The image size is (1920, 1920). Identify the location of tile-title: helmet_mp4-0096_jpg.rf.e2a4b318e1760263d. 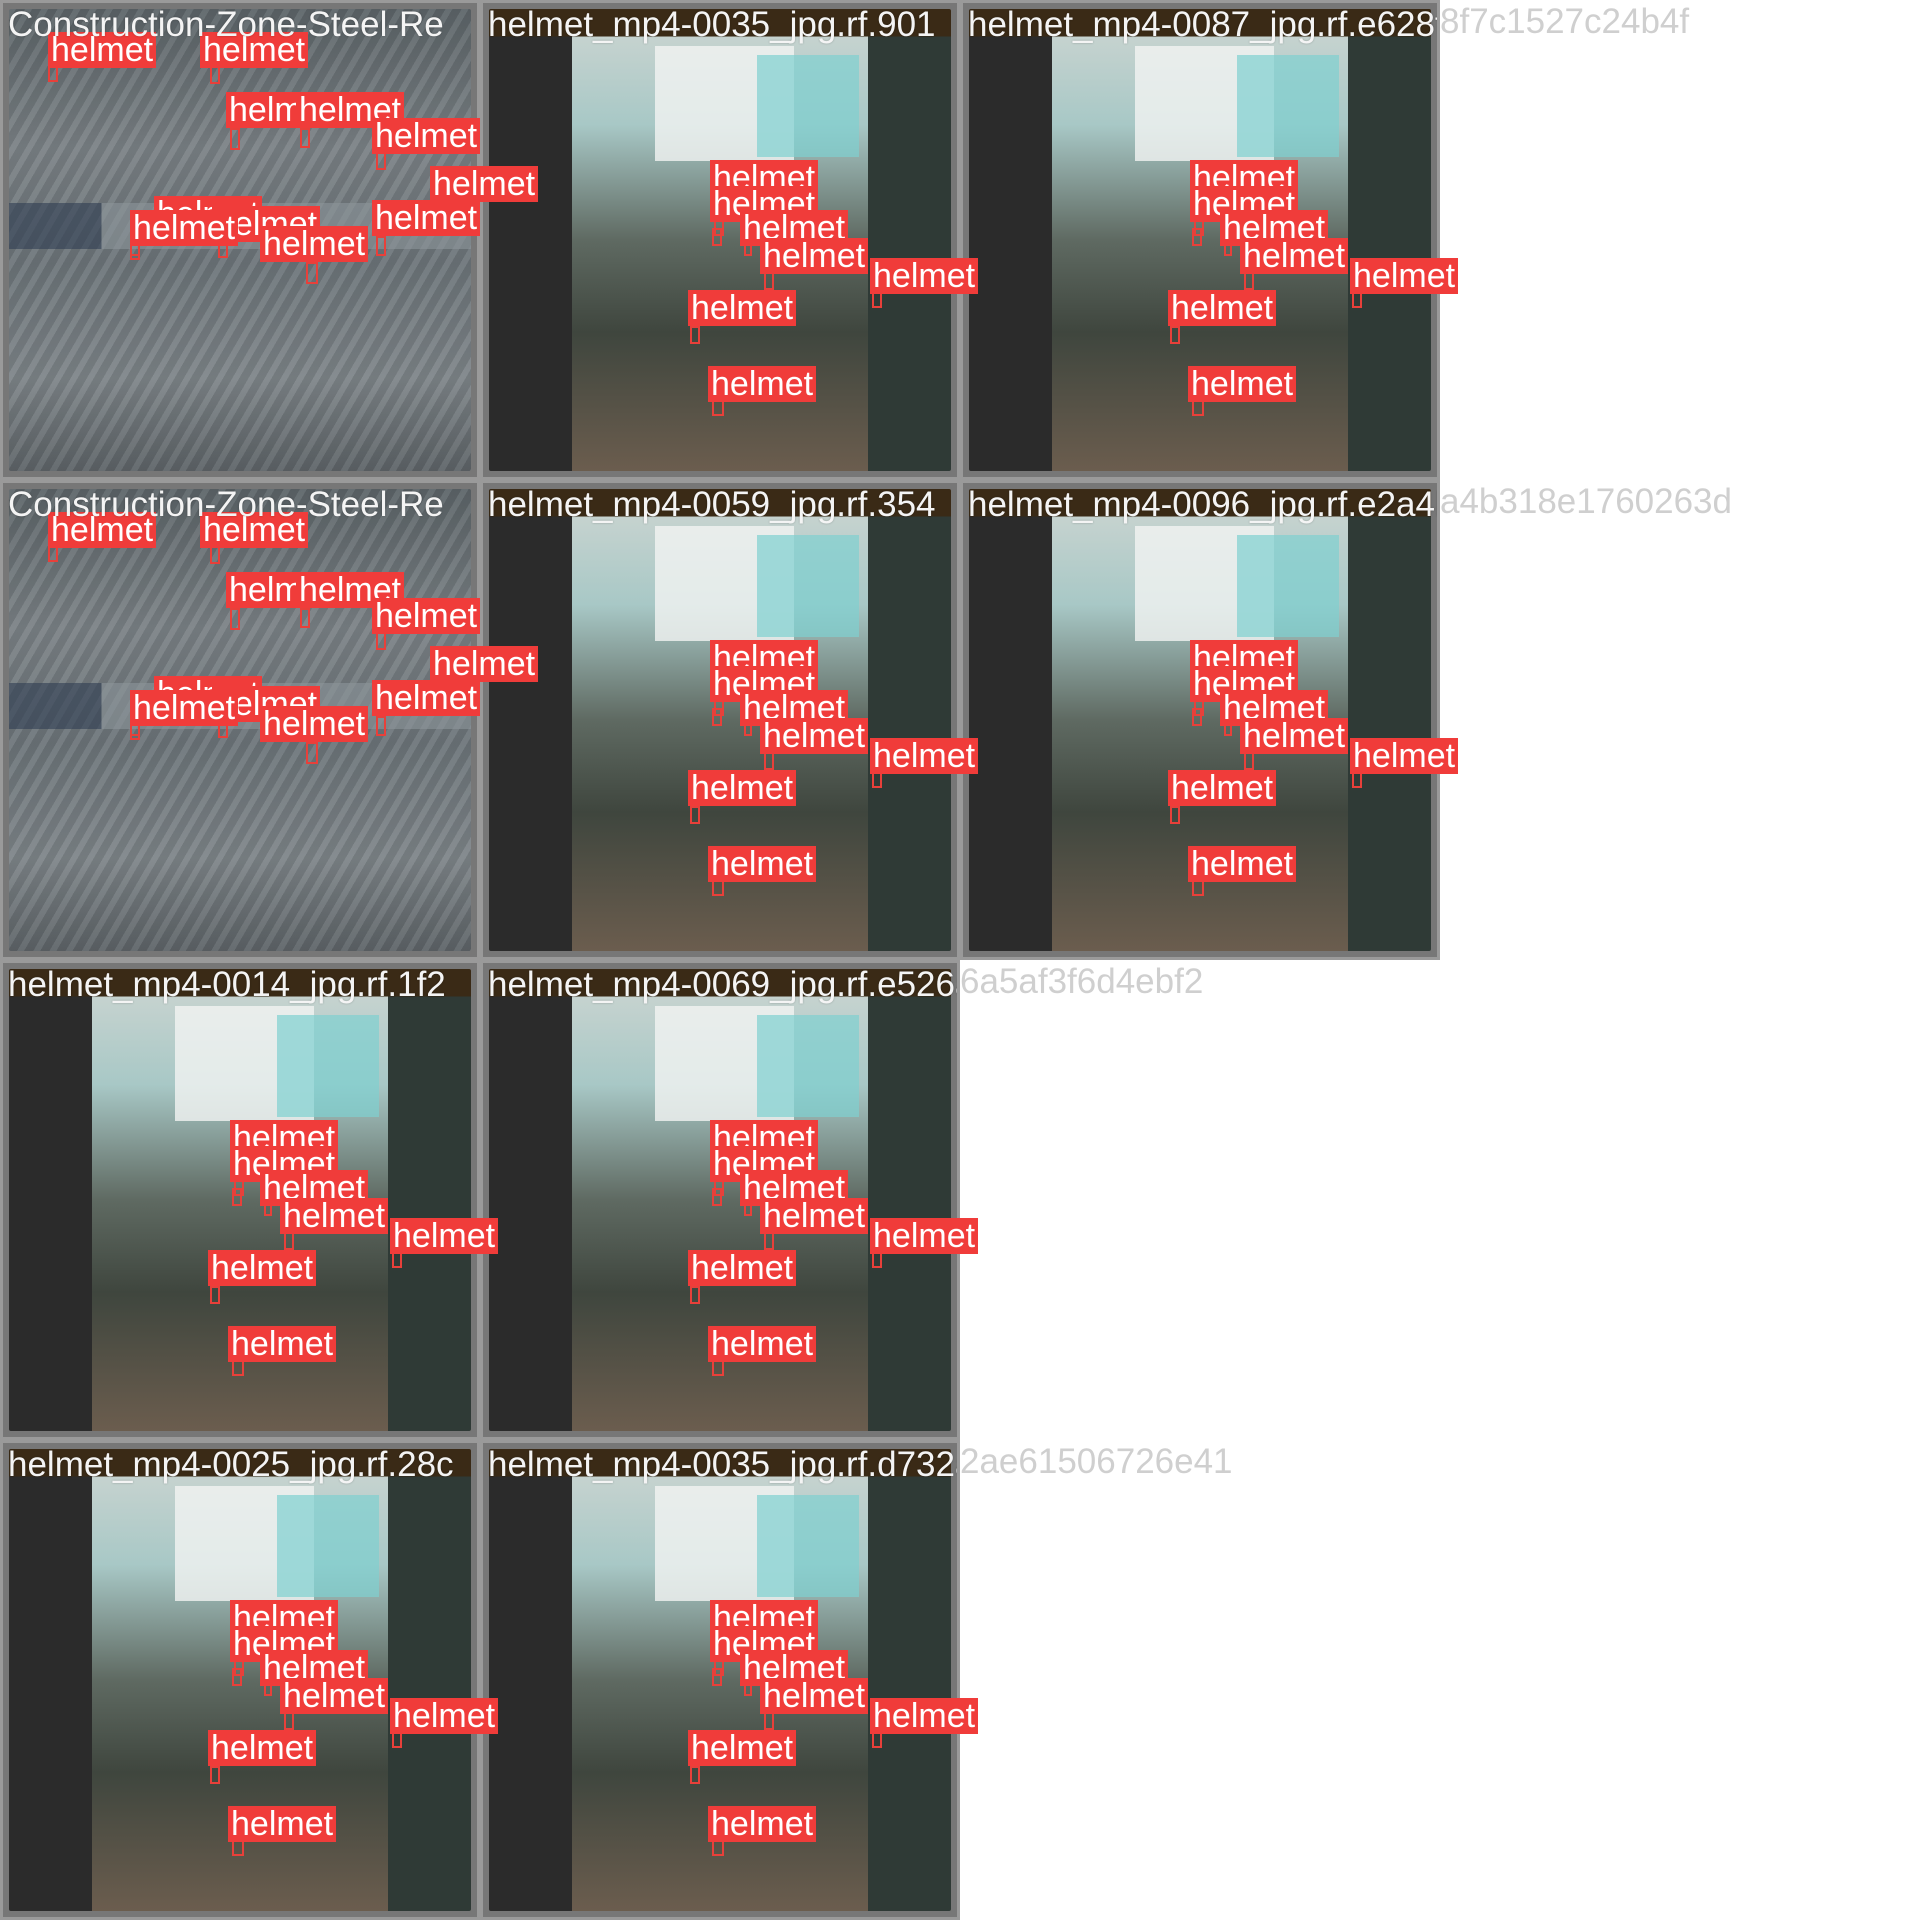
(1202, 504).